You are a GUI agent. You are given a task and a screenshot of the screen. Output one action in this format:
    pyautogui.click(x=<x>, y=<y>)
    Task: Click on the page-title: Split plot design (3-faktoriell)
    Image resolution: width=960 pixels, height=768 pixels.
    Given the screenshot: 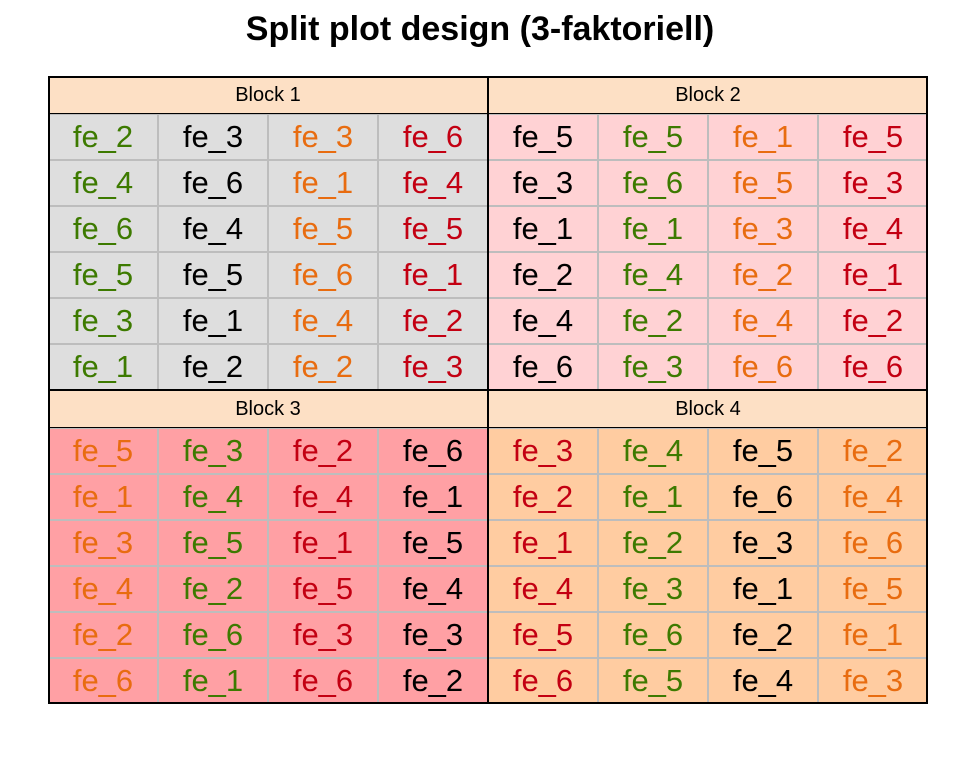 What is the action you would take?
    pyautogui.click(x=480, y=29)
    